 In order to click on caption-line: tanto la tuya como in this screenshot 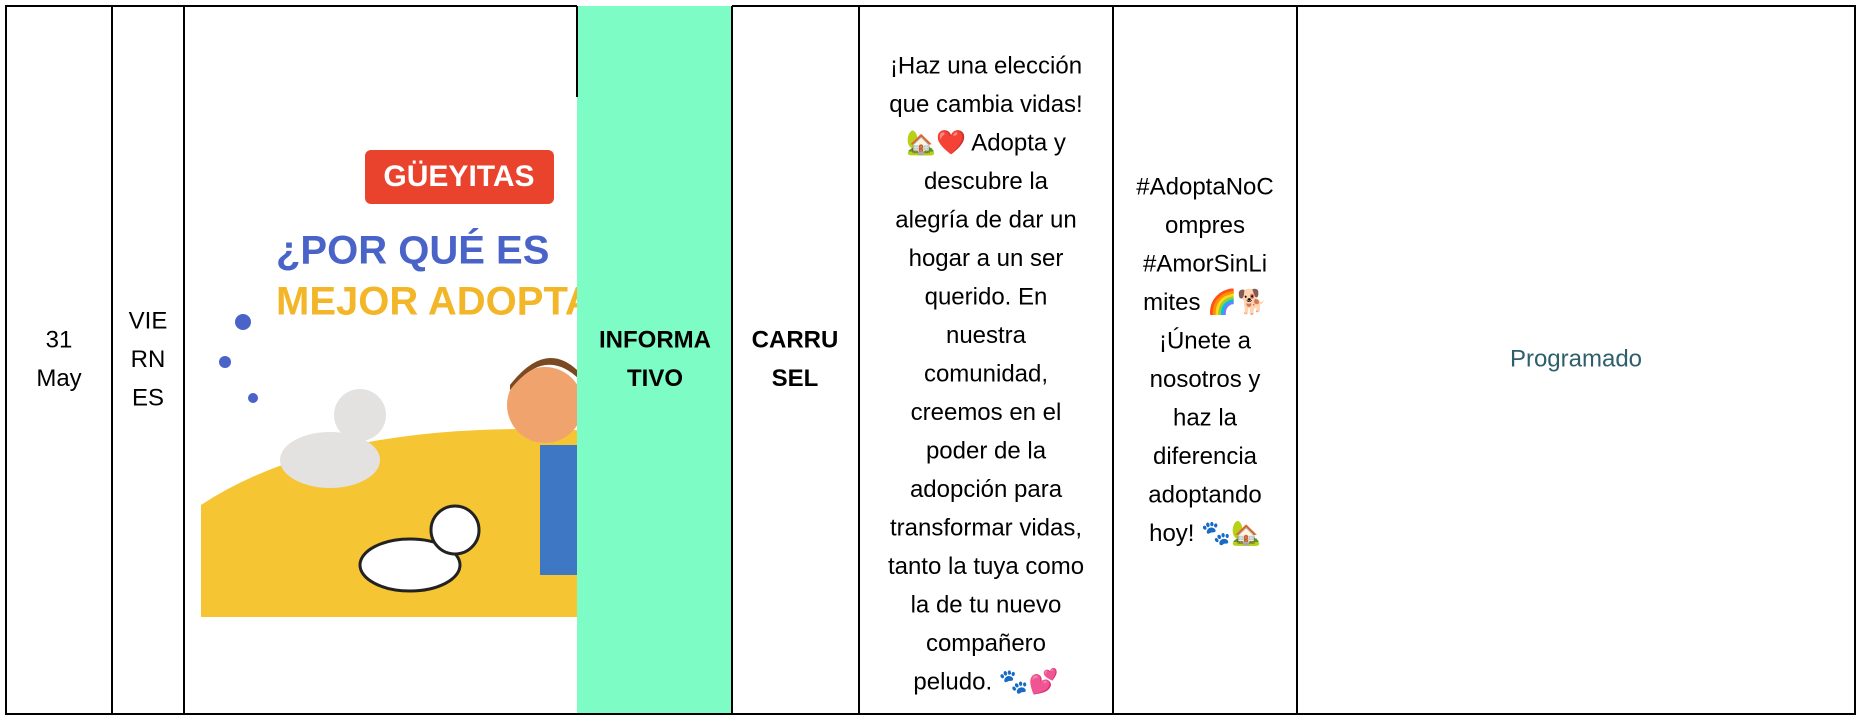, I will do `click(986, 566)`.